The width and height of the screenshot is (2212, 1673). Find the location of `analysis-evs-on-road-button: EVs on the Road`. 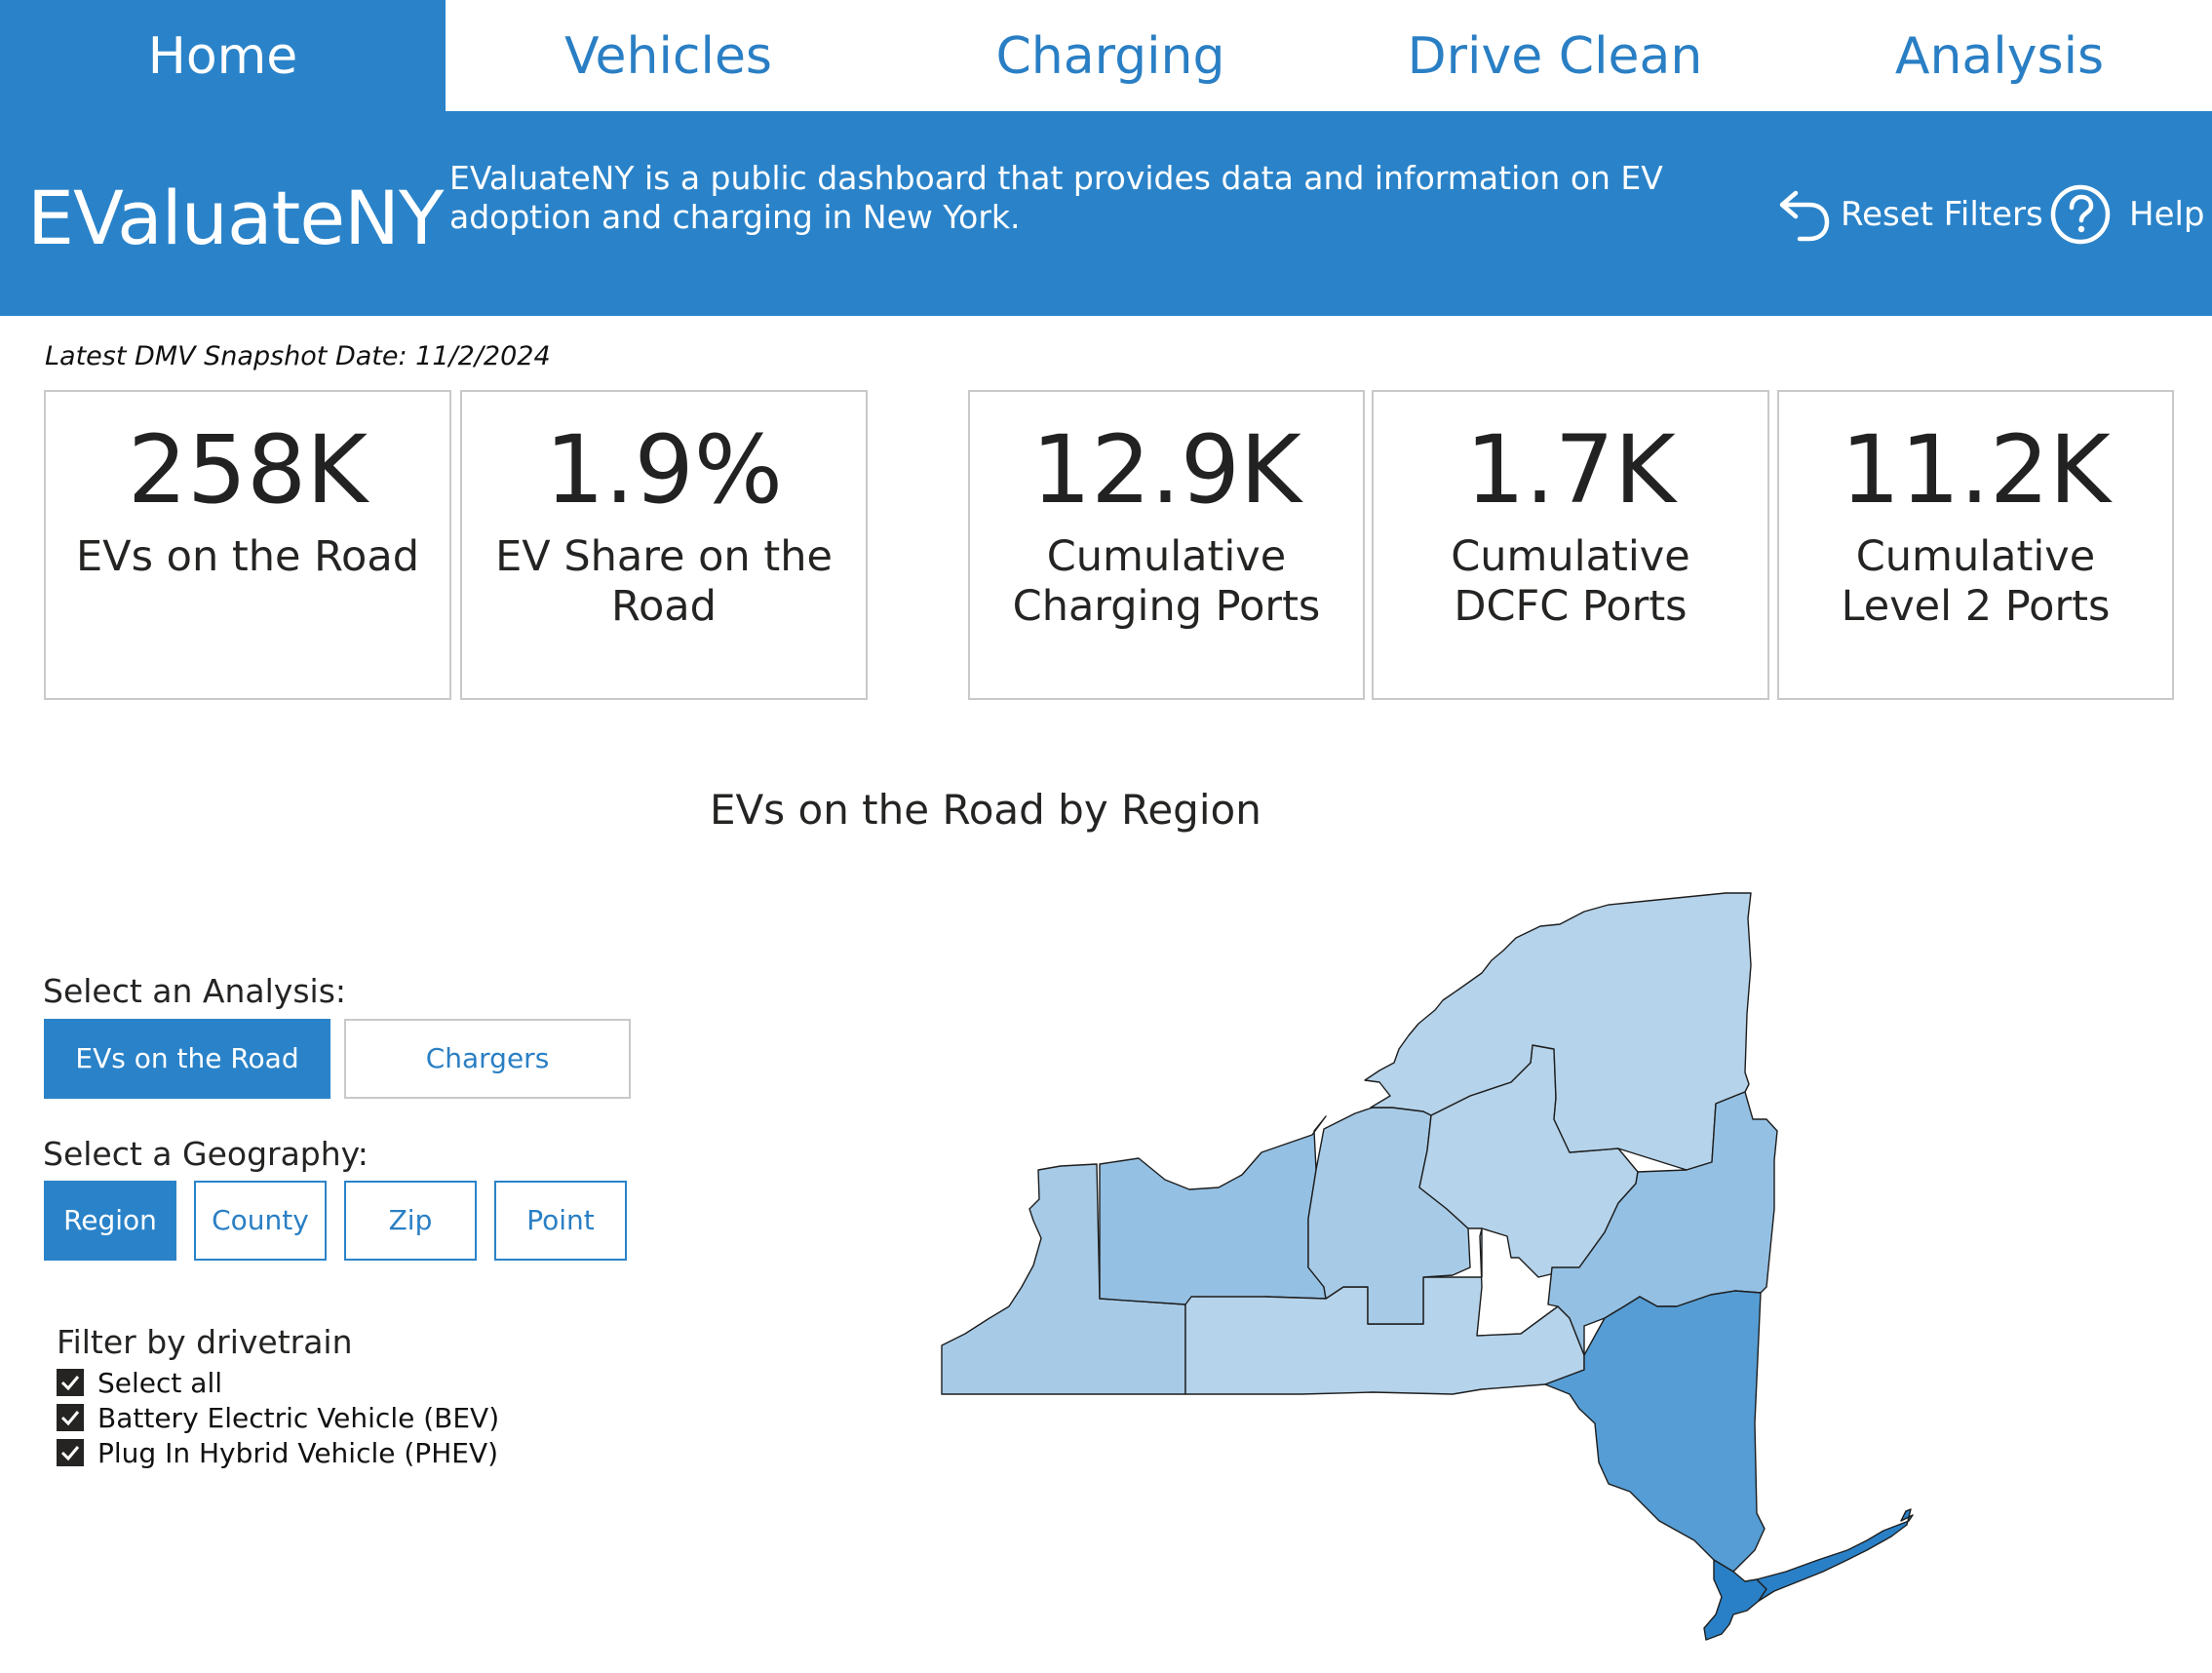

analysis-evs-on-road-button: EVs on the Road is located at coordinates (187, 1059).